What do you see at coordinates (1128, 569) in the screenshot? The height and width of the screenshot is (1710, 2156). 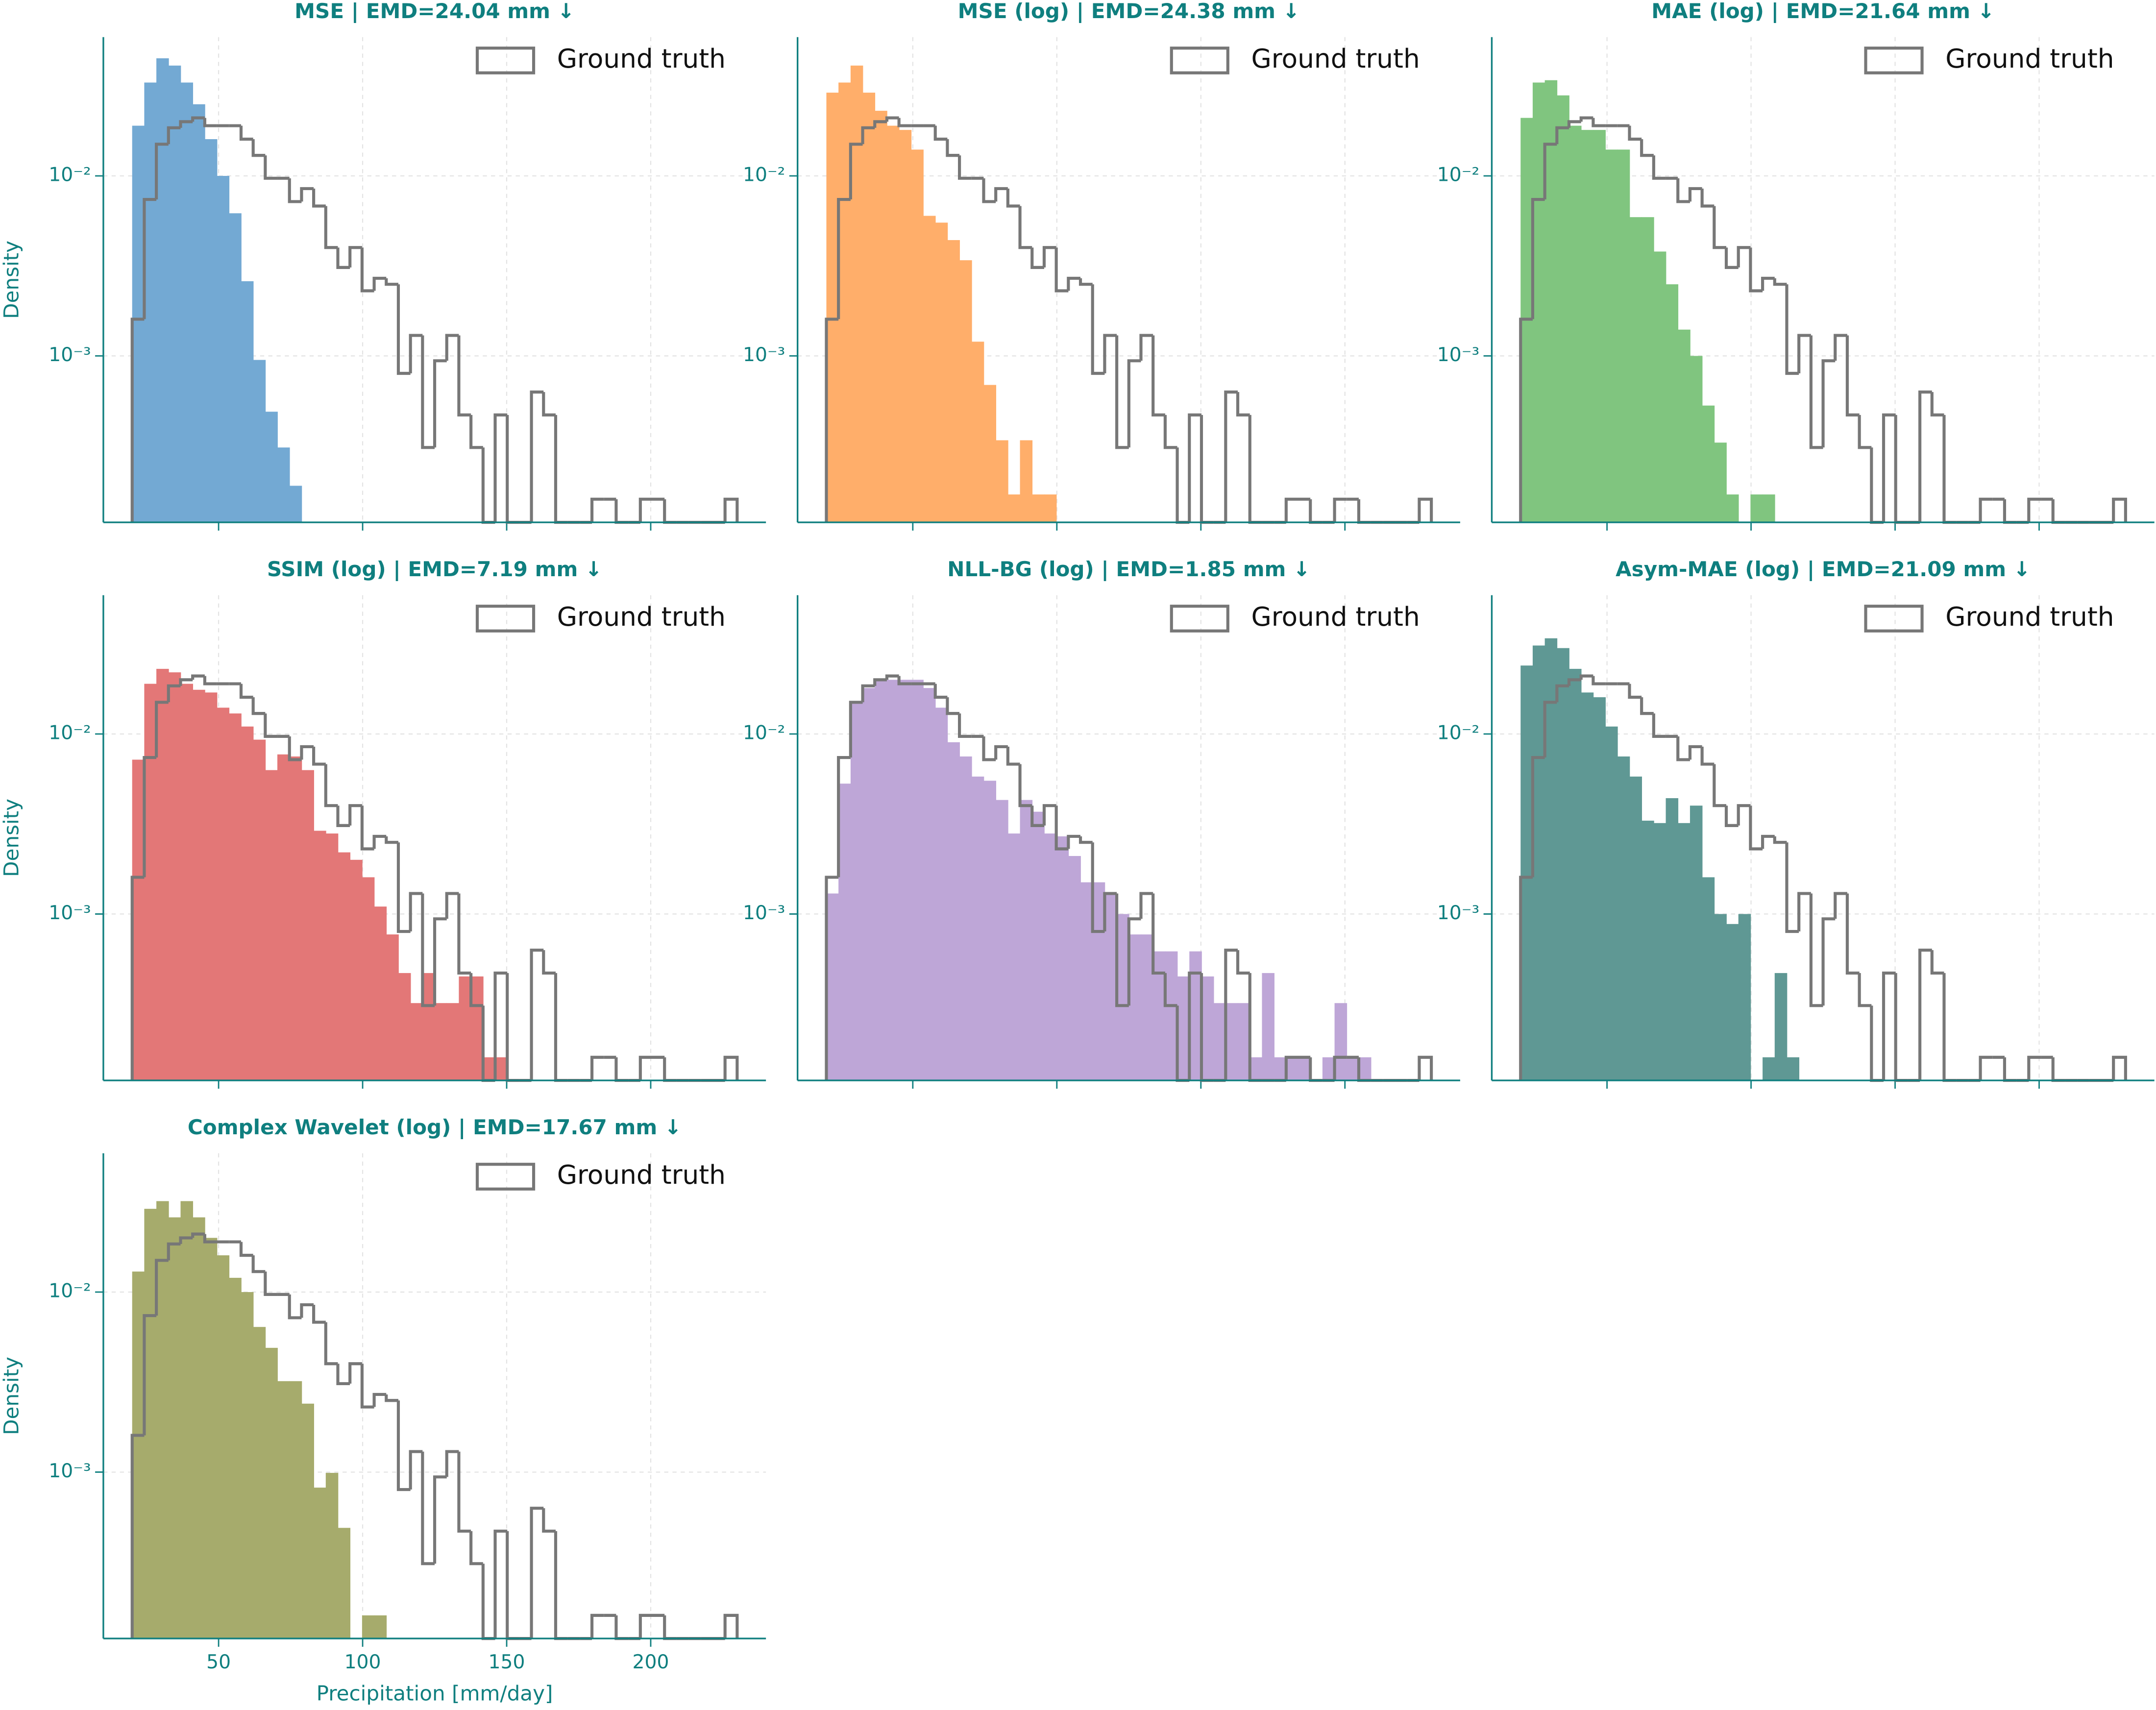 I see `subplot-title: NLL-BG (log) | EMD=1.85 mm ↓` at bounding box center [1128, 569].